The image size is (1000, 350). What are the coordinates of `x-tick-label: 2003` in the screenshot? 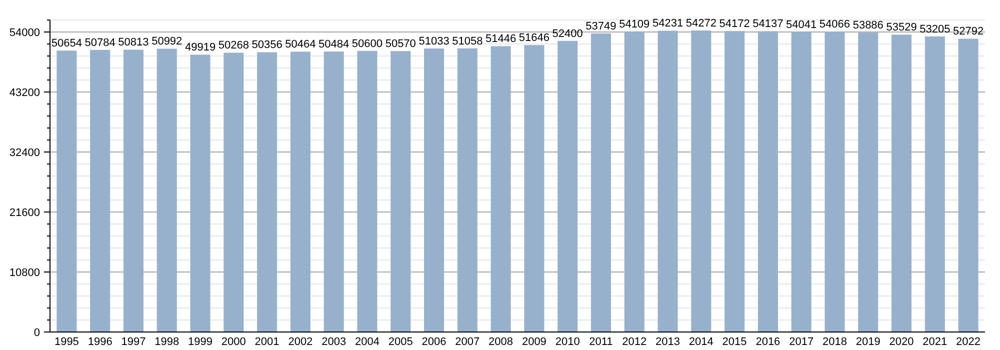 It's located at (334, 342).